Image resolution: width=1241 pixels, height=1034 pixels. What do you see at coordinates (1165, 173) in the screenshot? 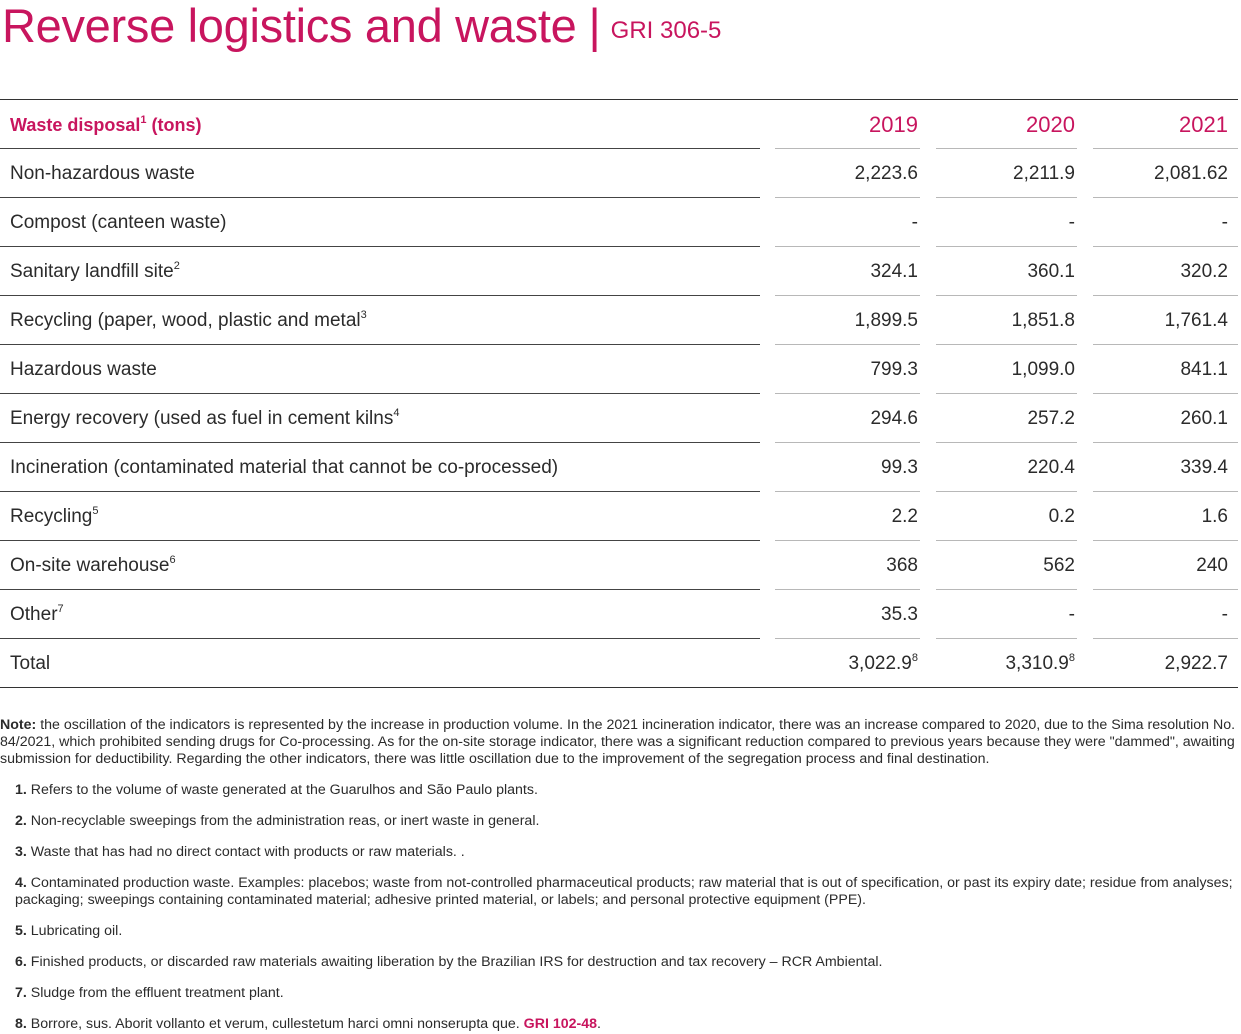
I see `cell-2021: 2,081.62` at bounding box center [1165, 173].